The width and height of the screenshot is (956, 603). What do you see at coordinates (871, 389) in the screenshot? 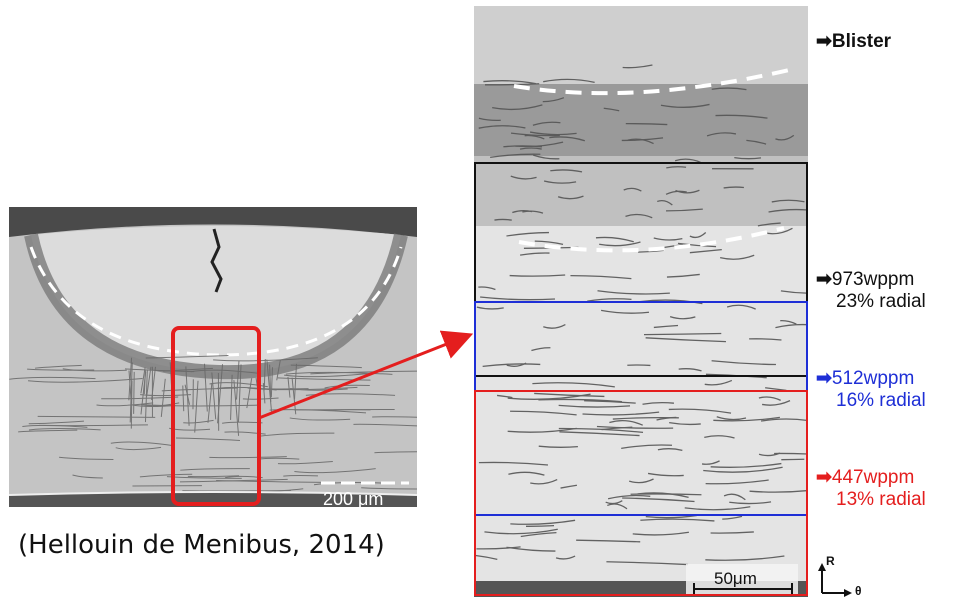
I see `annotation-512: ➡512wppm 16% radial` at bounding box center [871, 389].